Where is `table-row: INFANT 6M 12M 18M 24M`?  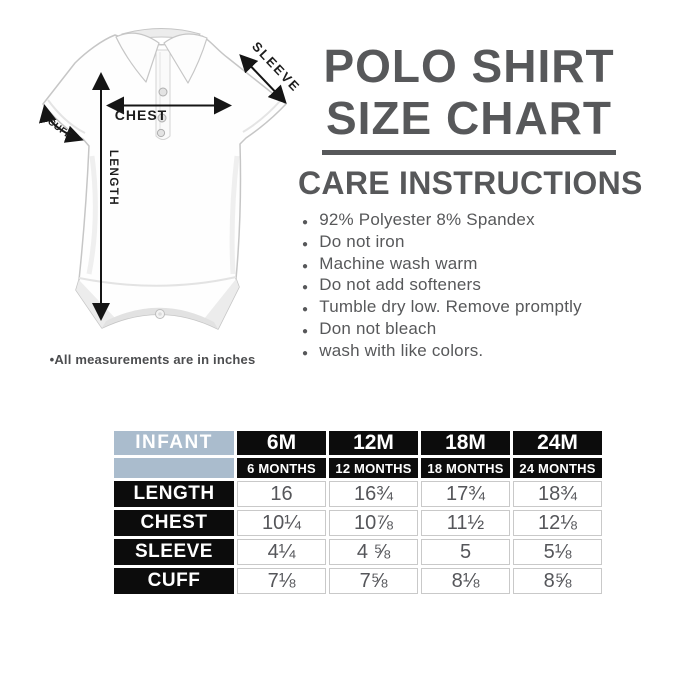
table-row: INFANT 6M 12M 18M 24M is located at coordinates (358, 443).